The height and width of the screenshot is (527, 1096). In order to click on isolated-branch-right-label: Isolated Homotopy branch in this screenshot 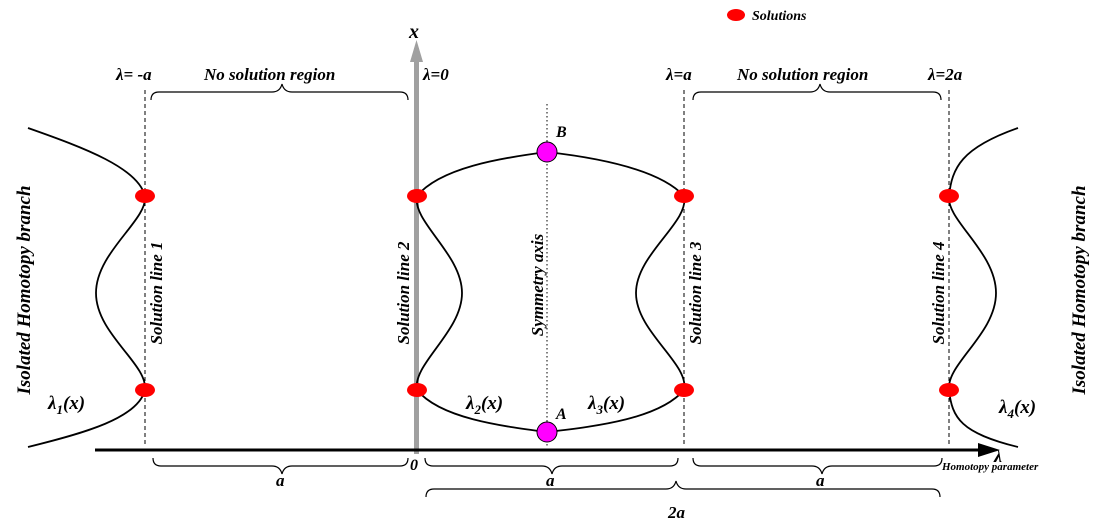, I will do `click(1079, 290)`.